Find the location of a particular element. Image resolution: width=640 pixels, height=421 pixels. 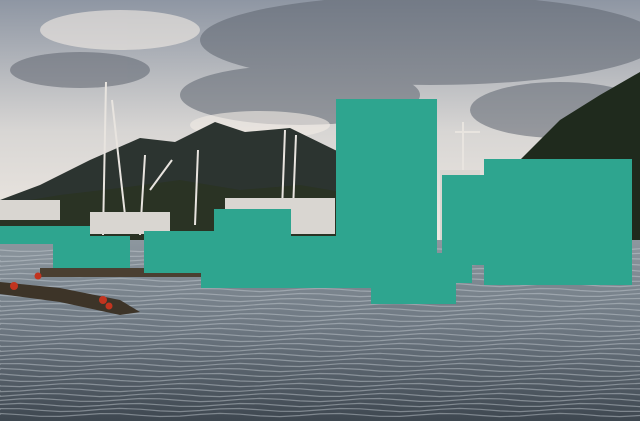

buoys is located at coordinates (61, 291).